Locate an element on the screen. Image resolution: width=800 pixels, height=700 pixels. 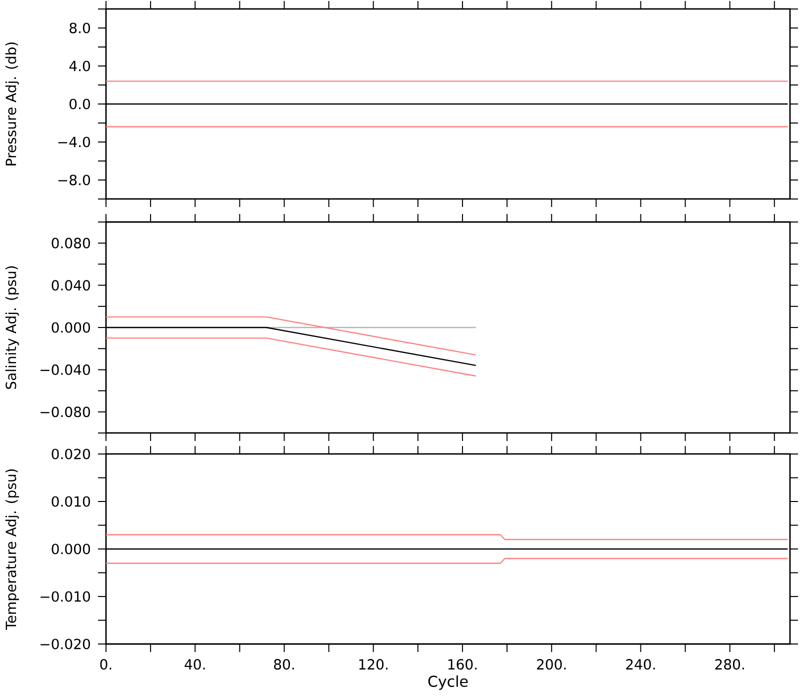
y-tick-label: −4.0 is located at coordinates (74, 142).